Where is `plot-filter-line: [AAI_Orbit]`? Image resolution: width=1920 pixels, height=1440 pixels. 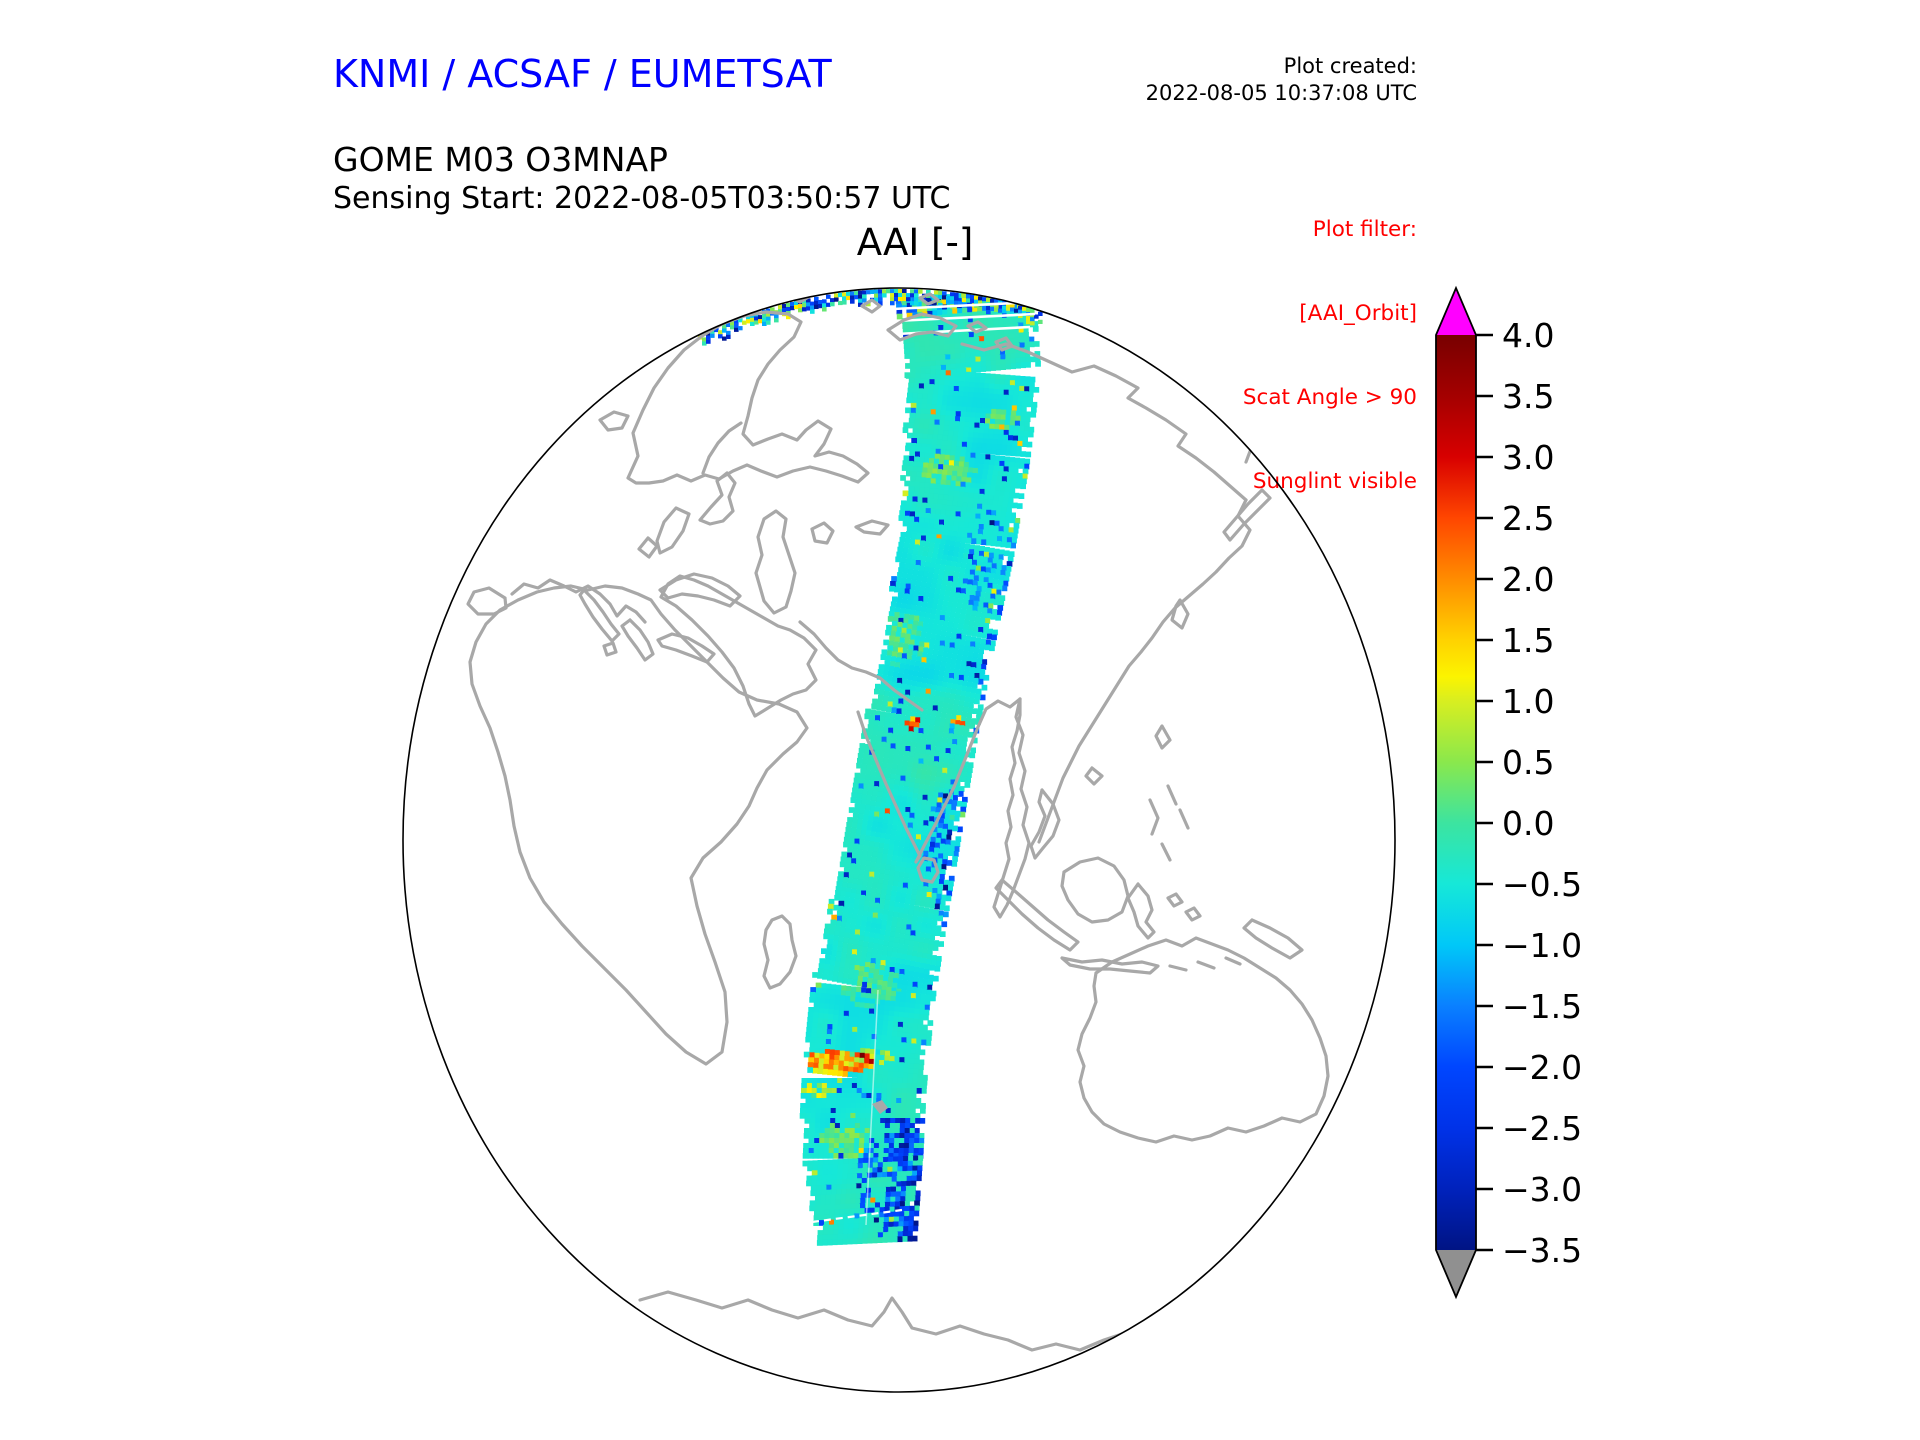 plot-filter-line: [AAI_Orbit] is located at coordinates (1358, 313).